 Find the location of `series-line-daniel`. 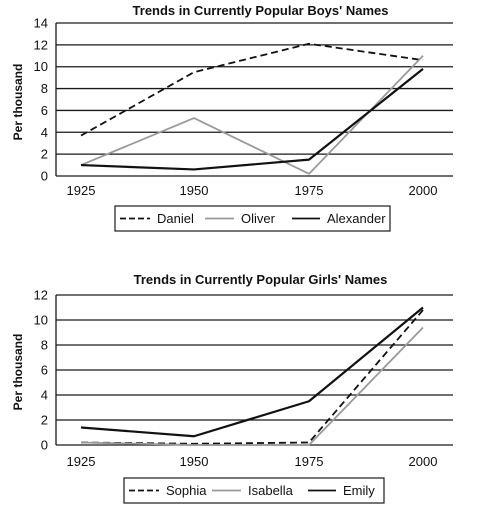

series-line-daniel is located at coordinates (252, 90).